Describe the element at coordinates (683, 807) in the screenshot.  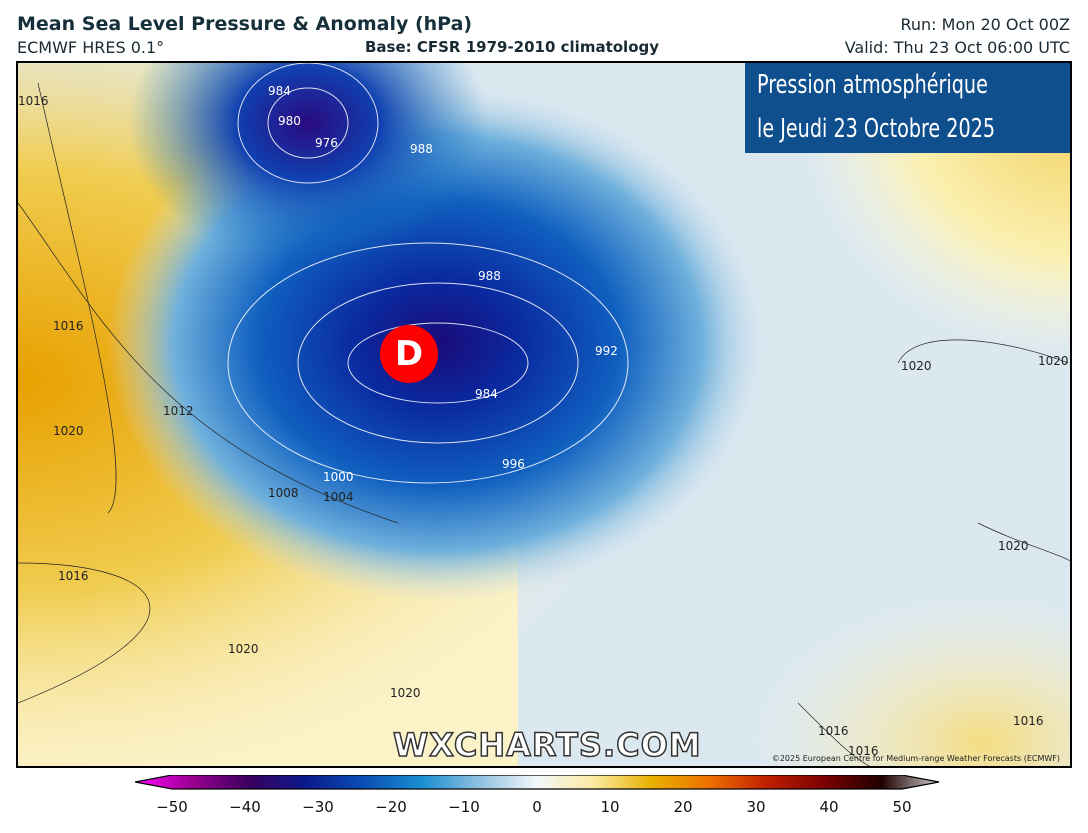
I see `colorbar-tick-label: 20` at that location.